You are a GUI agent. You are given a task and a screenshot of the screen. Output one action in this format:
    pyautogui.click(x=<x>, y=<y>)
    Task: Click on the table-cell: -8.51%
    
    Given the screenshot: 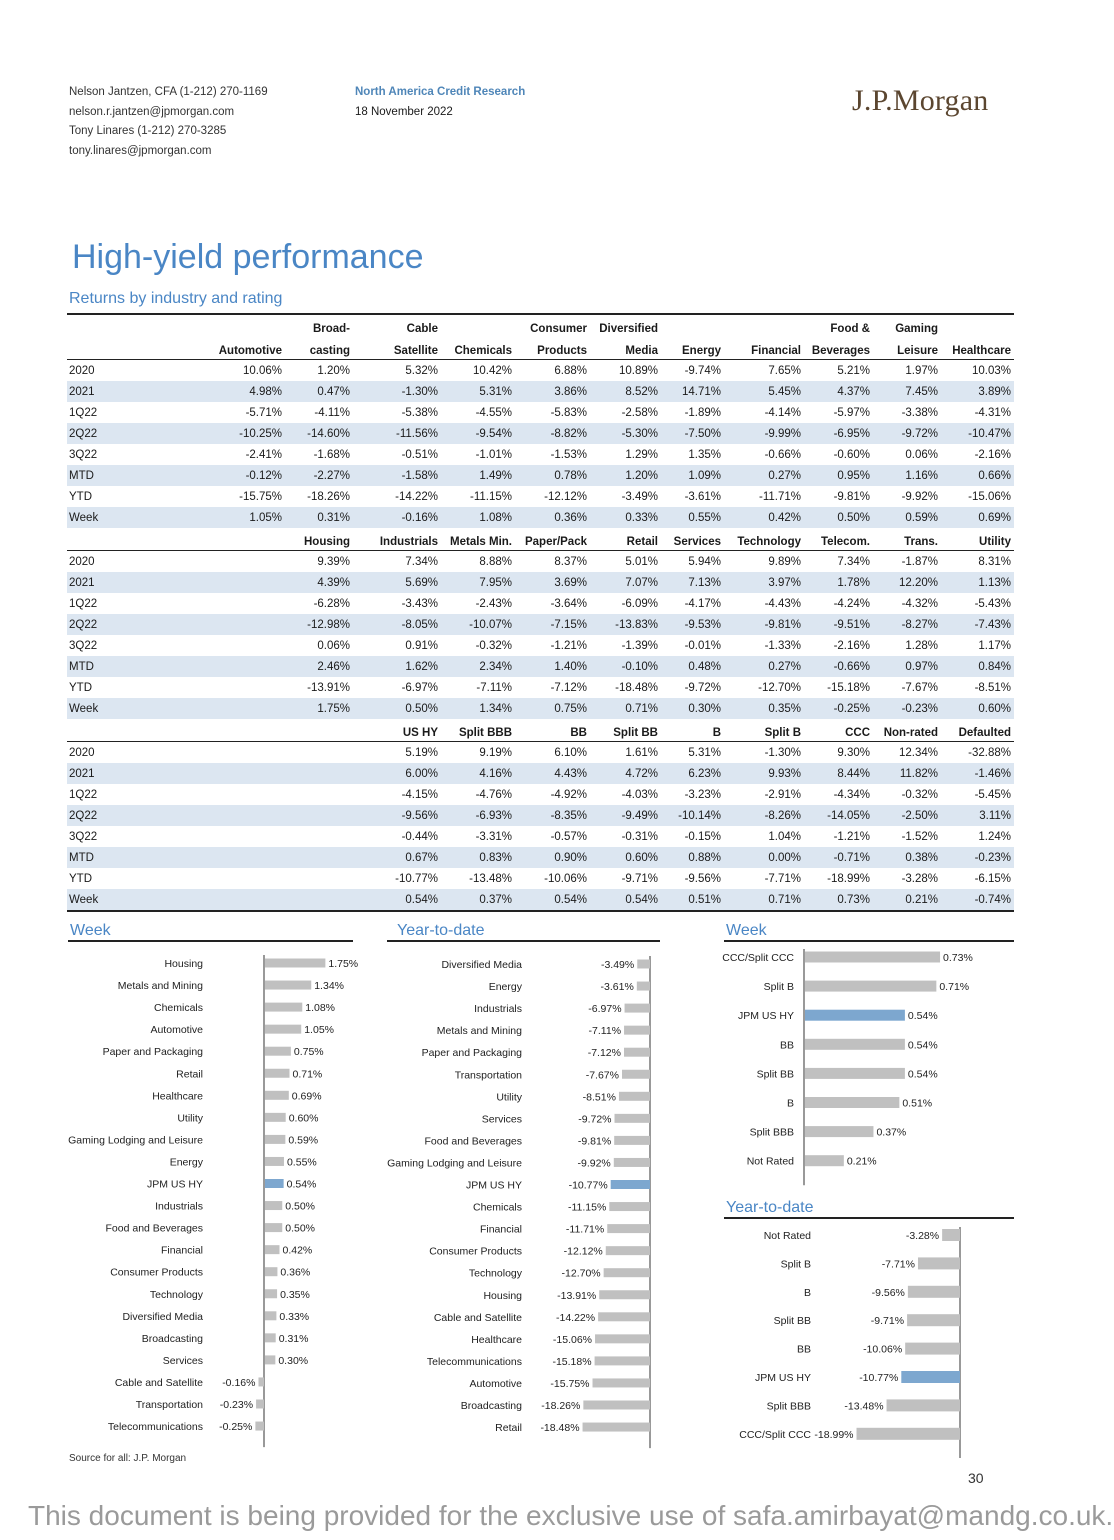 What is the action you would take?
    pyautogui.click(x=992, y=687)
    